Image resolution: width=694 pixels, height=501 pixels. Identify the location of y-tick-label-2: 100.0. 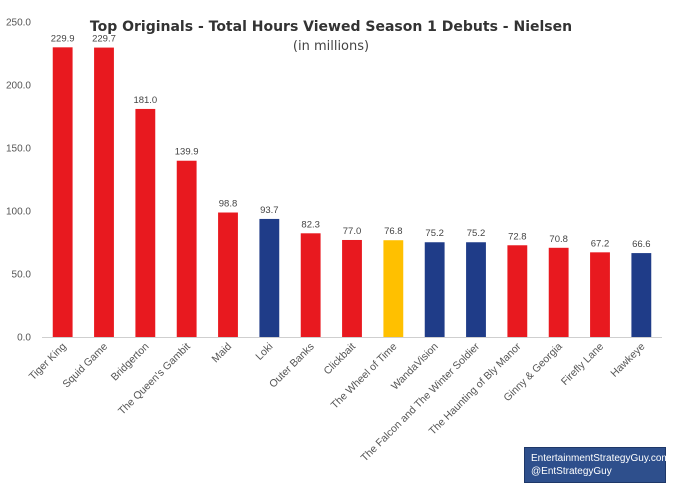
(18, 212).